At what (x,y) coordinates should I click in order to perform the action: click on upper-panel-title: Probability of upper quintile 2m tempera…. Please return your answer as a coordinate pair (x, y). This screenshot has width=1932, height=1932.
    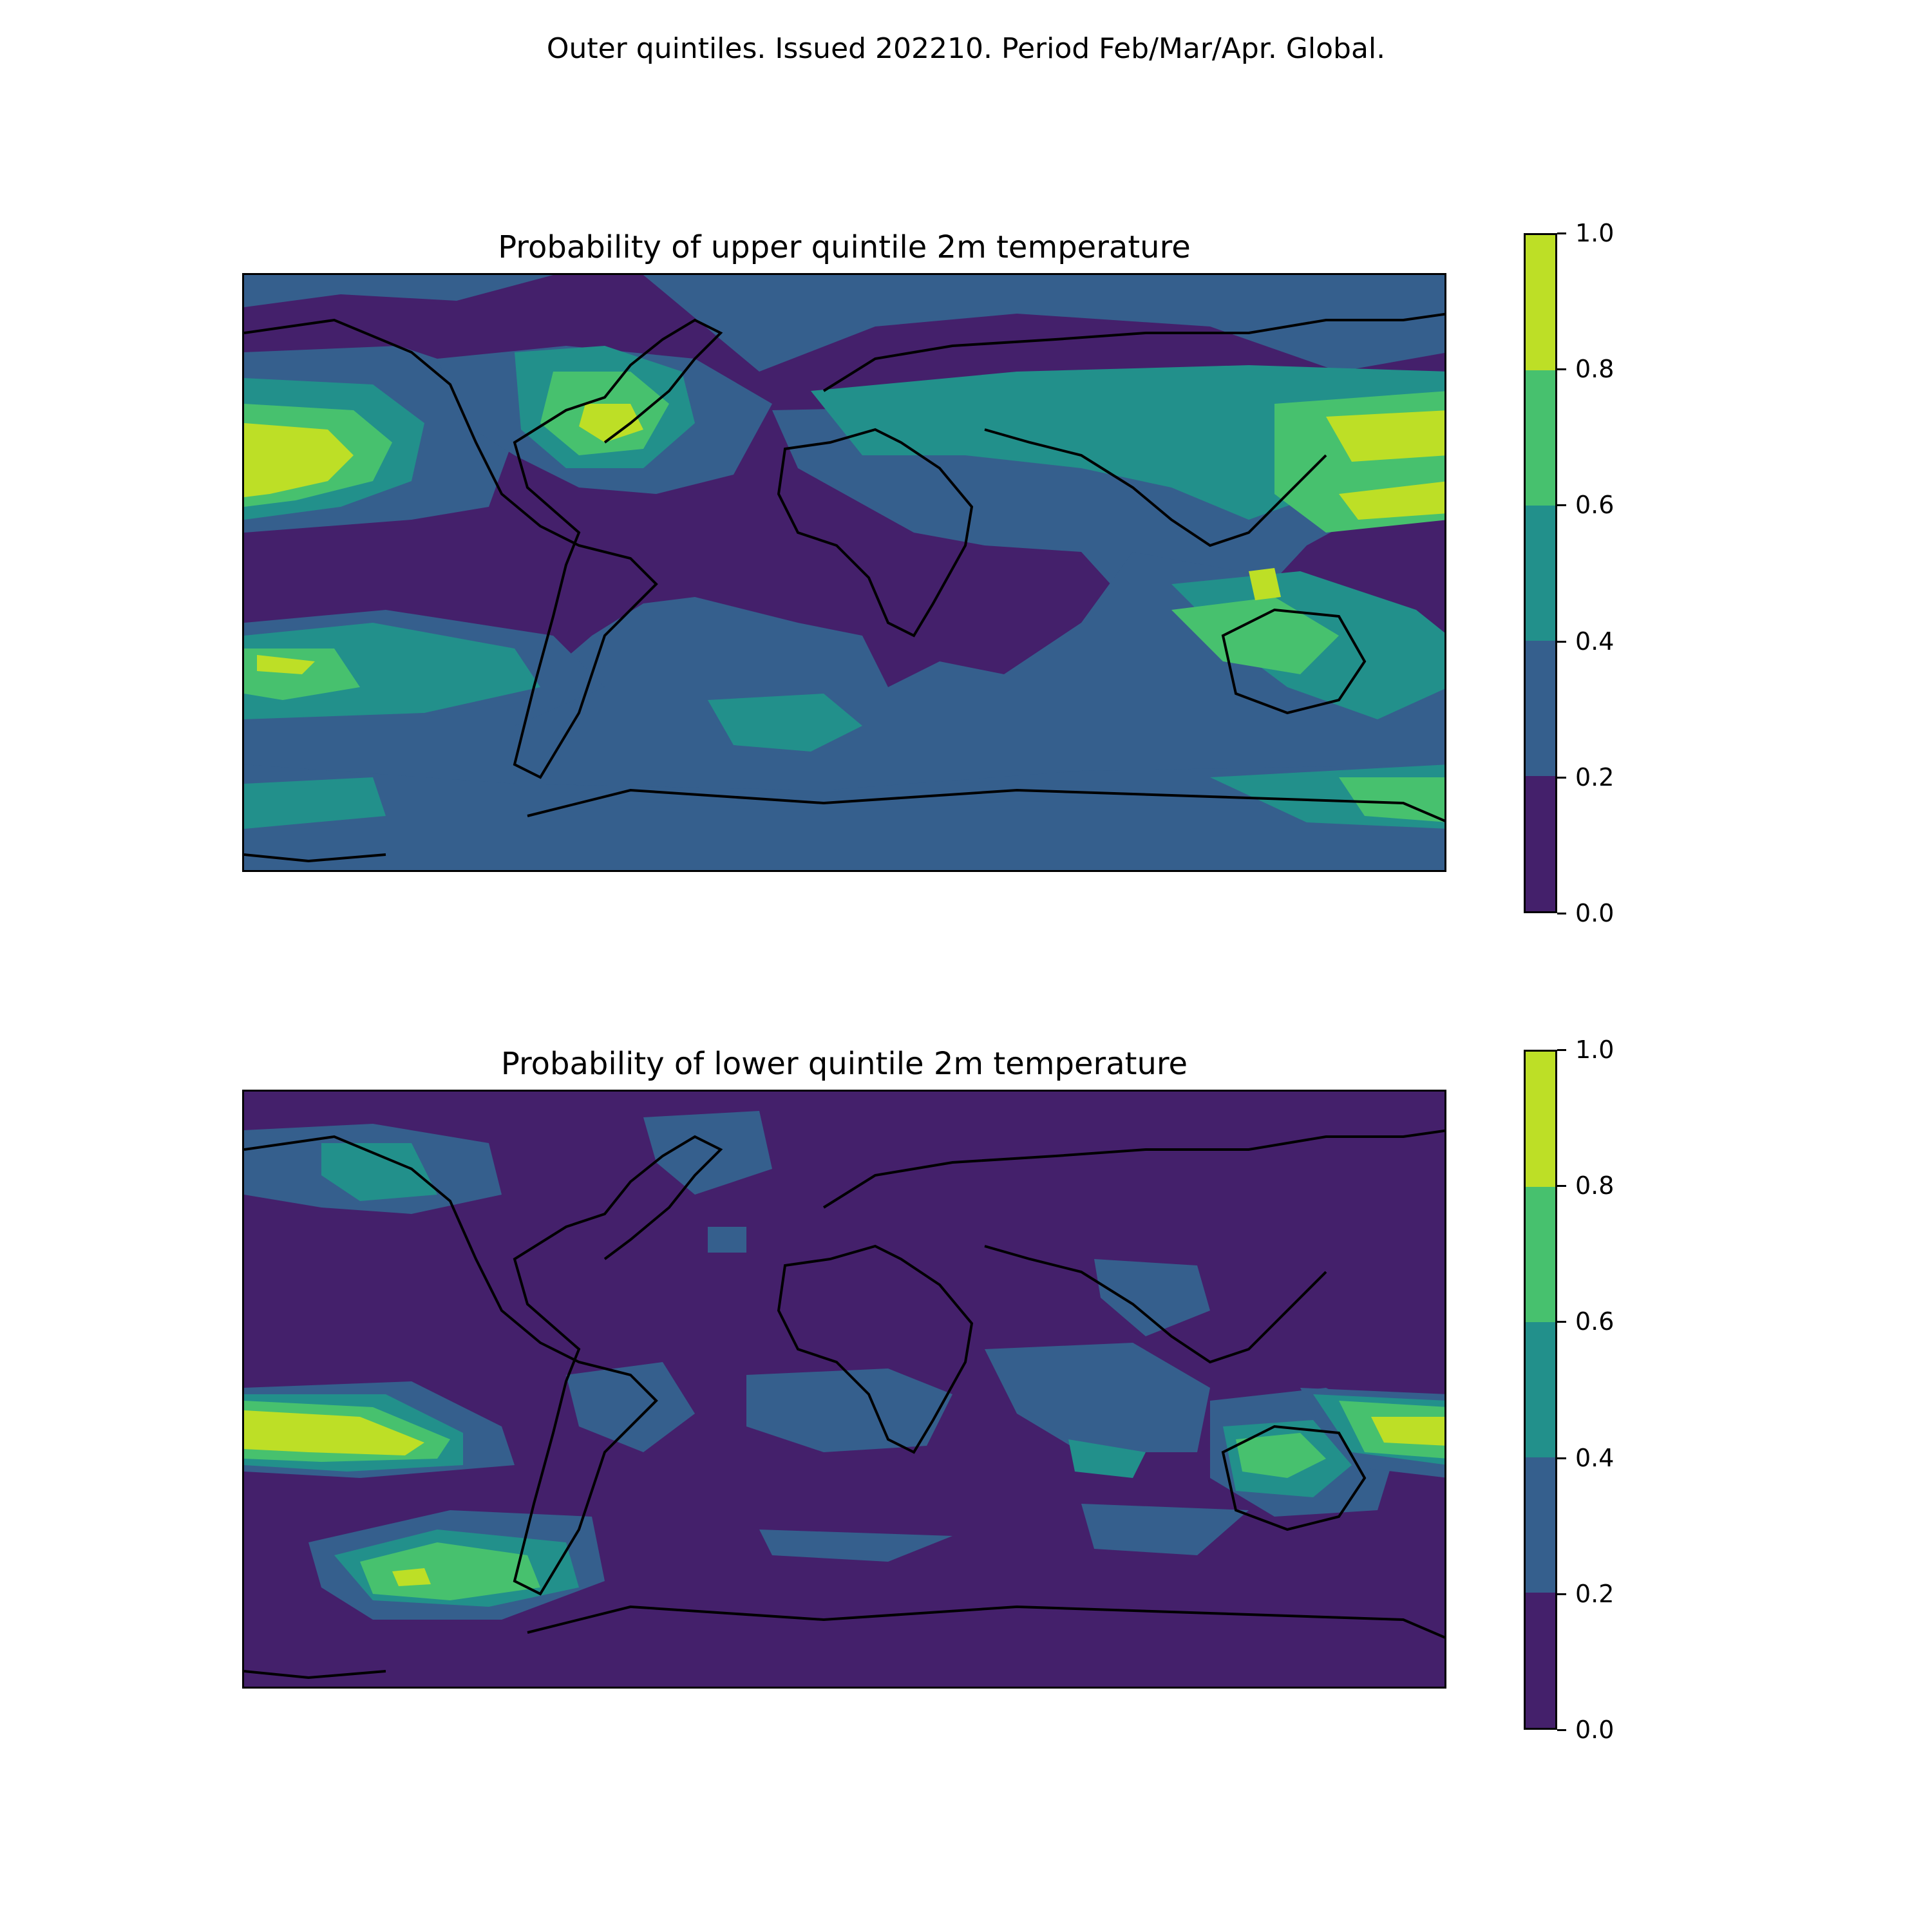
    Looking at the image, I should click on (845, 247).